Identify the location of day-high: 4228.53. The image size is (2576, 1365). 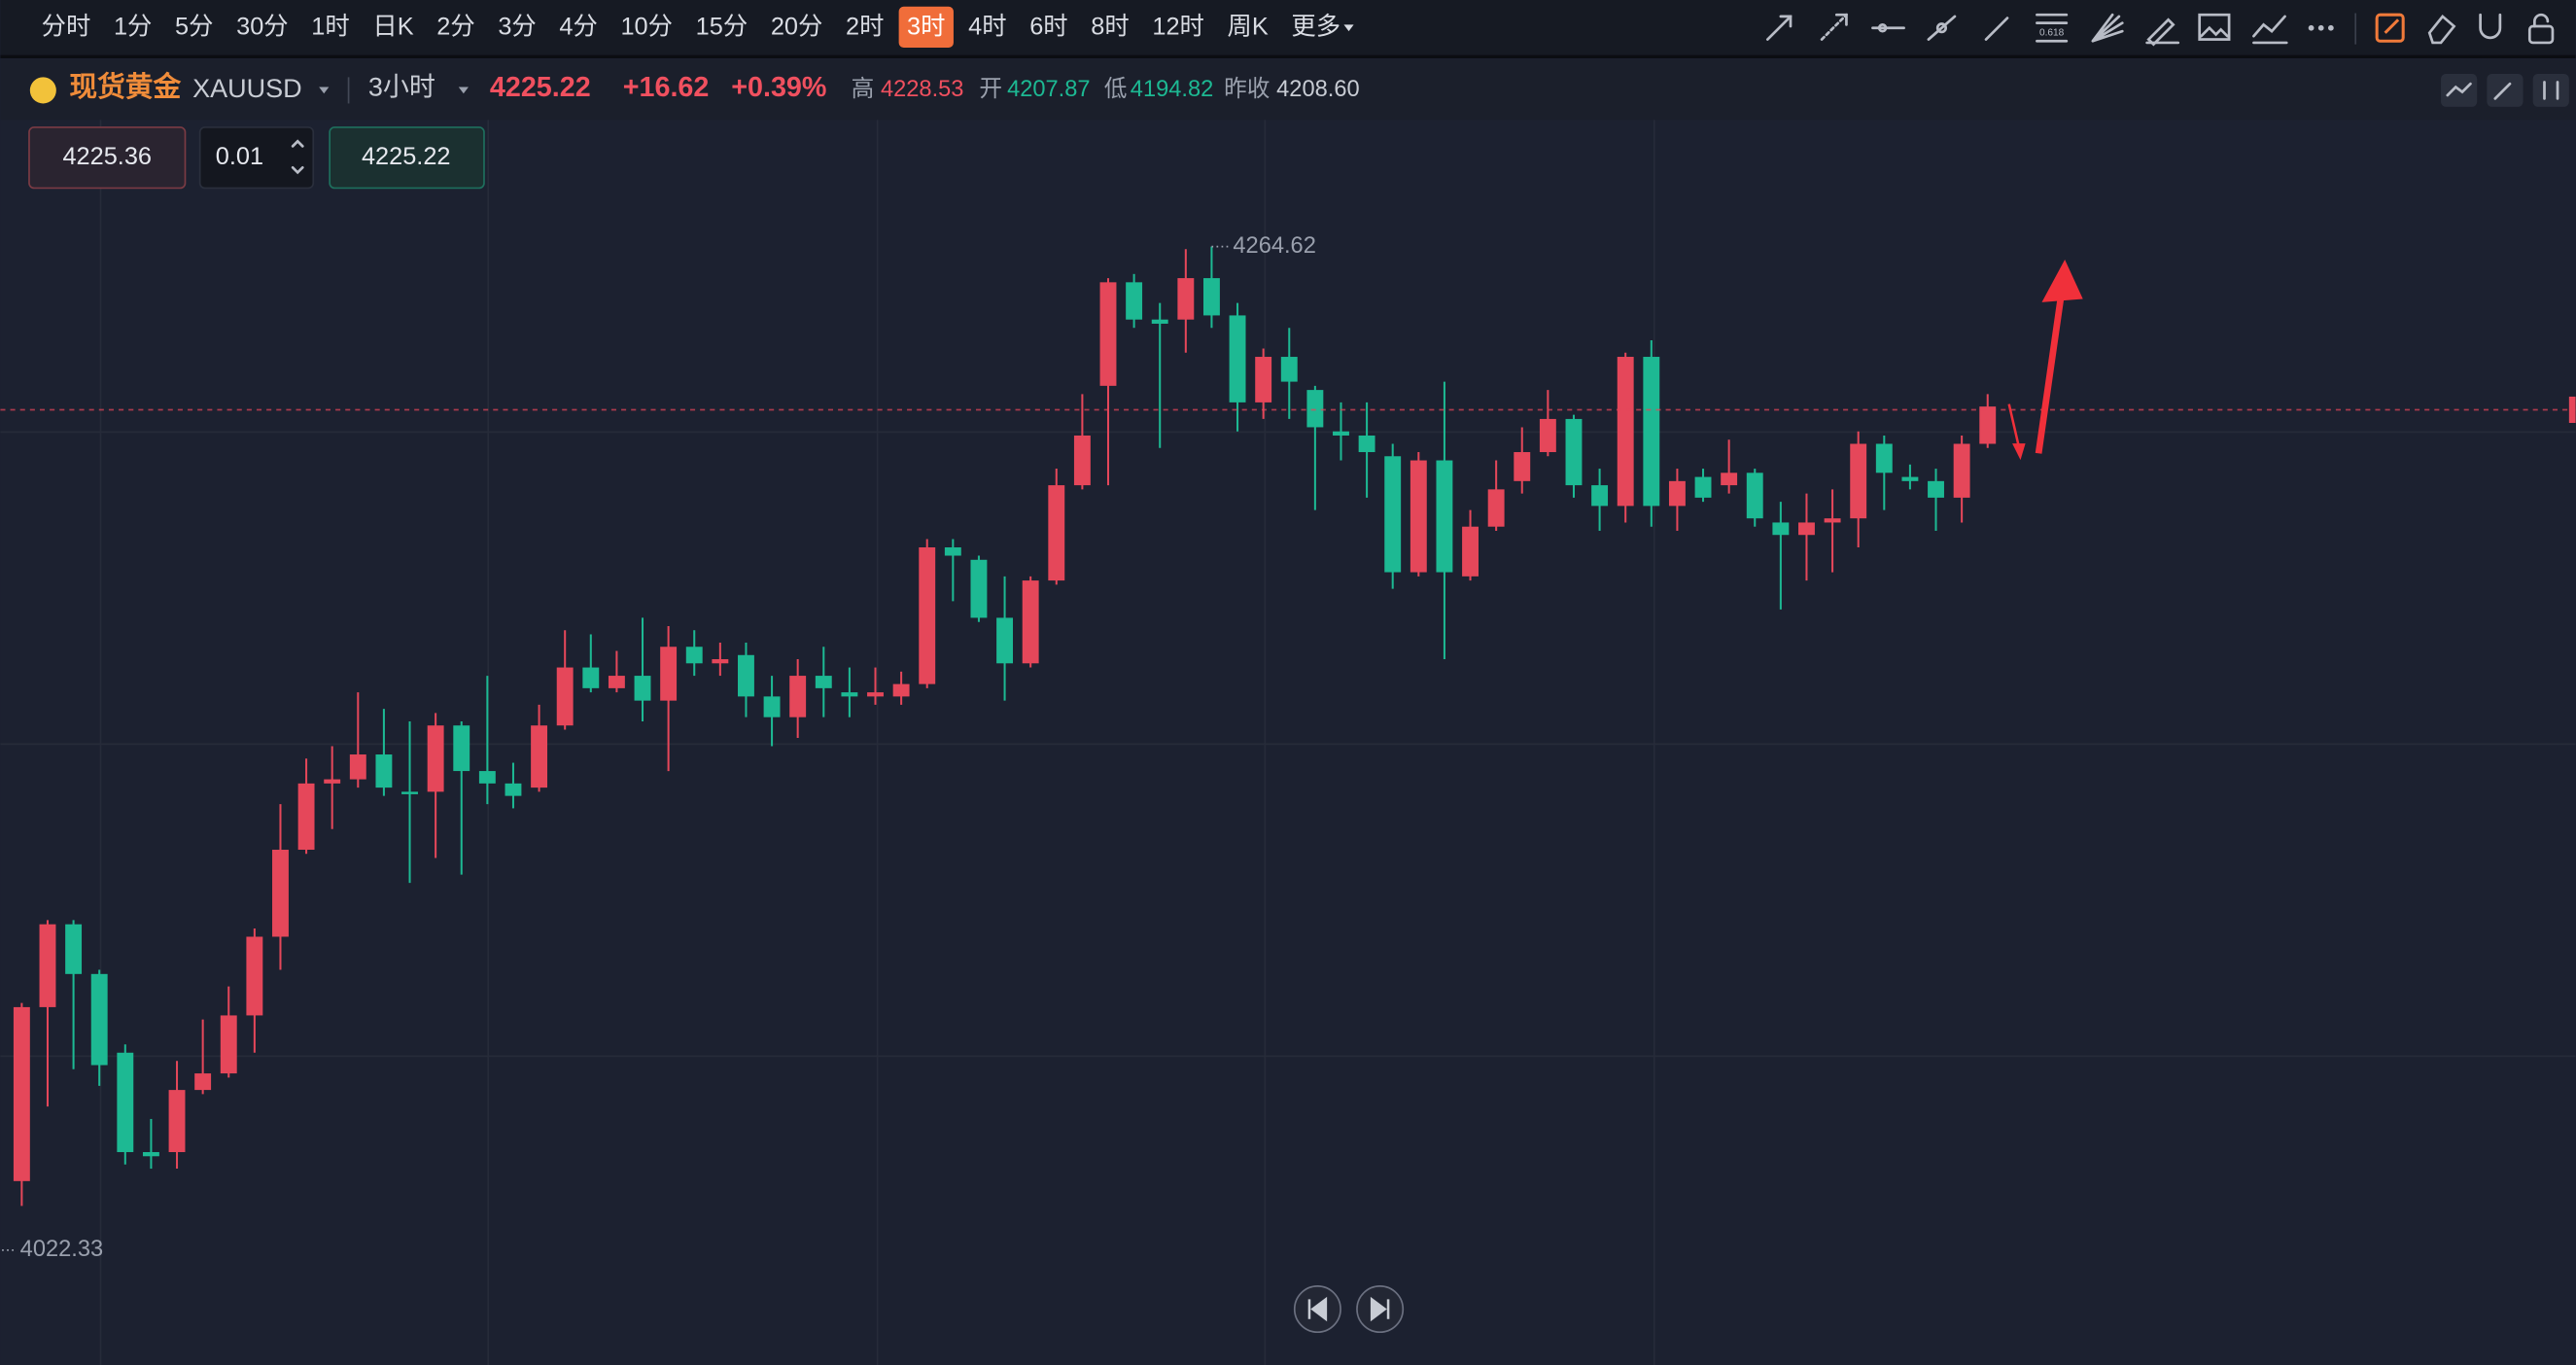
(922, 89).